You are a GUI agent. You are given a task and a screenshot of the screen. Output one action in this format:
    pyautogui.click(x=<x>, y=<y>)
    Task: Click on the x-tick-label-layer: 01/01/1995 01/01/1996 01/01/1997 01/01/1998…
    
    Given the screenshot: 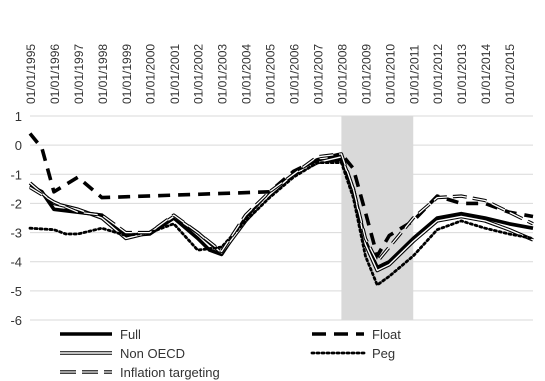 What is the action you would take?
    pyautogui.click(x=270, y=74)
    